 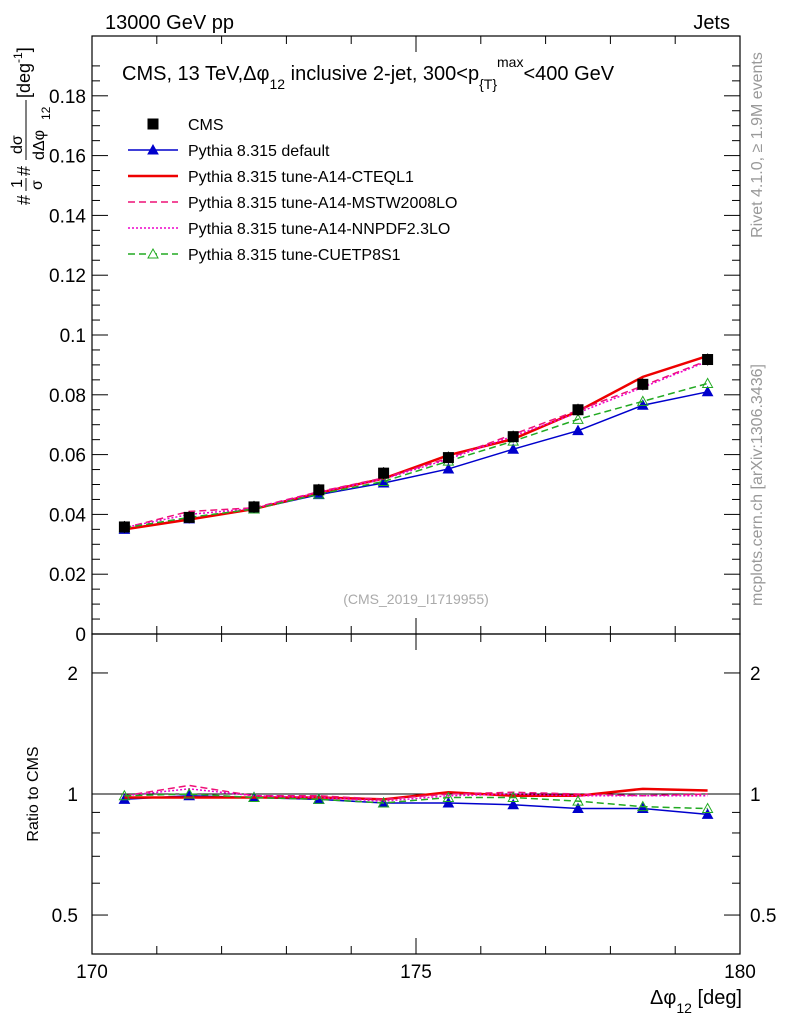 I want to click on legend-label-data: CMS, so click(x=206, y=125).